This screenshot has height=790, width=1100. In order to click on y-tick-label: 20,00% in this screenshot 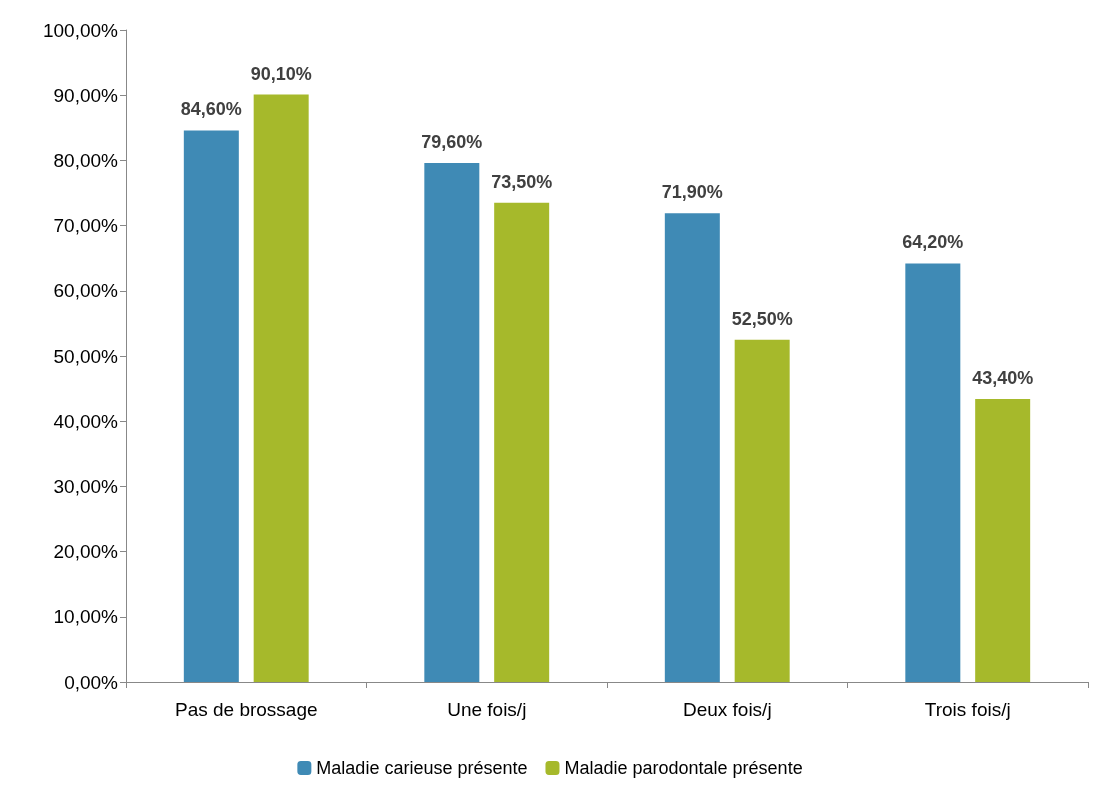, I will do `click(86, 552)`.